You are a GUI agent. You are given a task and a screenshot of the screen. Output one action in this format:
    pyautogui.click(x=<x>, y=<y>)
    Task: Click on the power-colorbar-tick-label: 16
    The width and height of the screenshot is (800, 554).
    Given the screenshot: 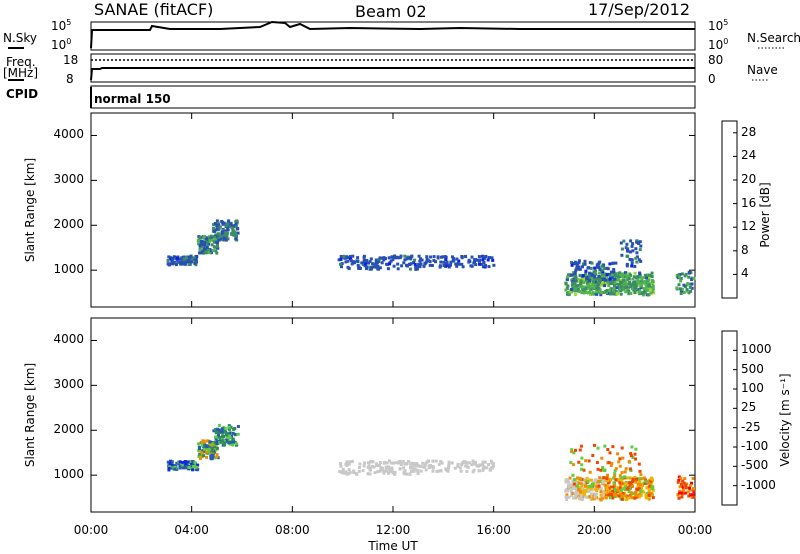 What is the action you would take?
    pyautogui.click(x=749, y=202)
    